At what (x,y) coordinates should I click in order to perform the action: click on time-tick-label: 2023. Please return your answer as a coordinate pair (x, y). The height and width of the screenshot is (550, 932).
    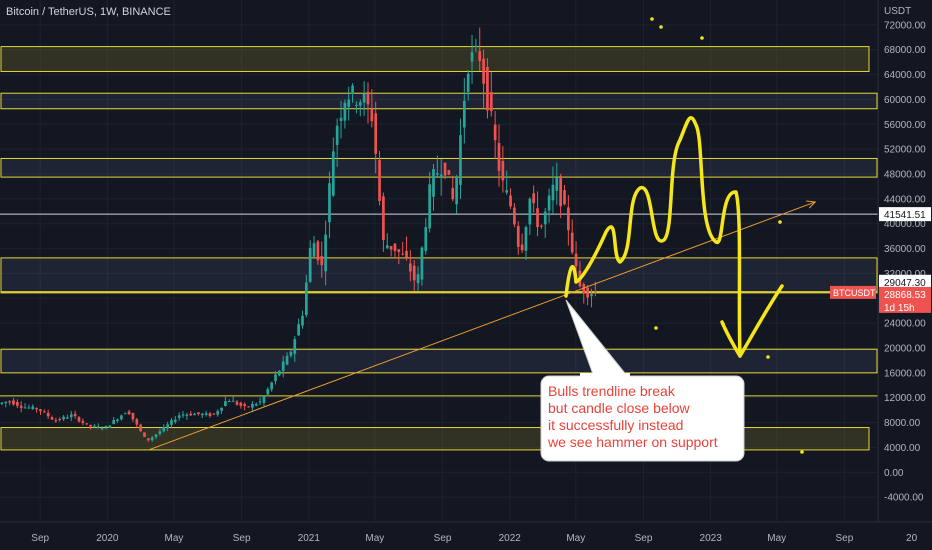
    Looking at the image, I should click on (711, 538).